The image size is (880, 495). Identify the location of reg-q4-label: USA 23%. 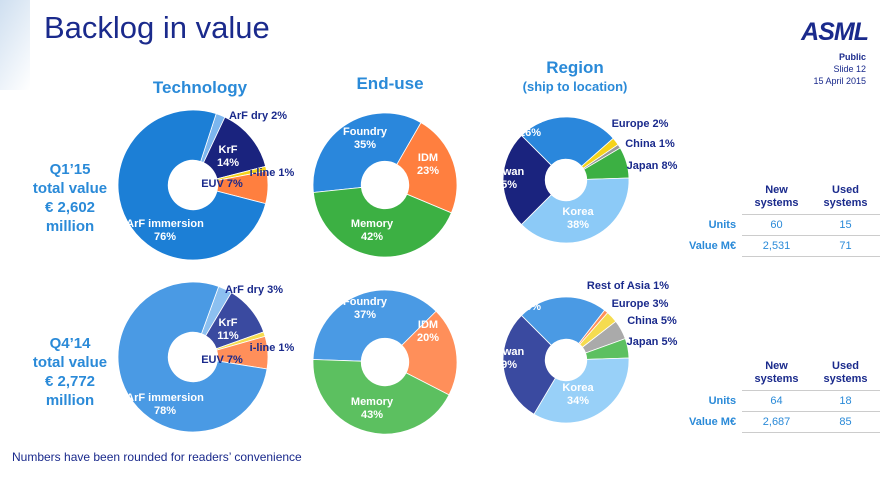
(530, 301).